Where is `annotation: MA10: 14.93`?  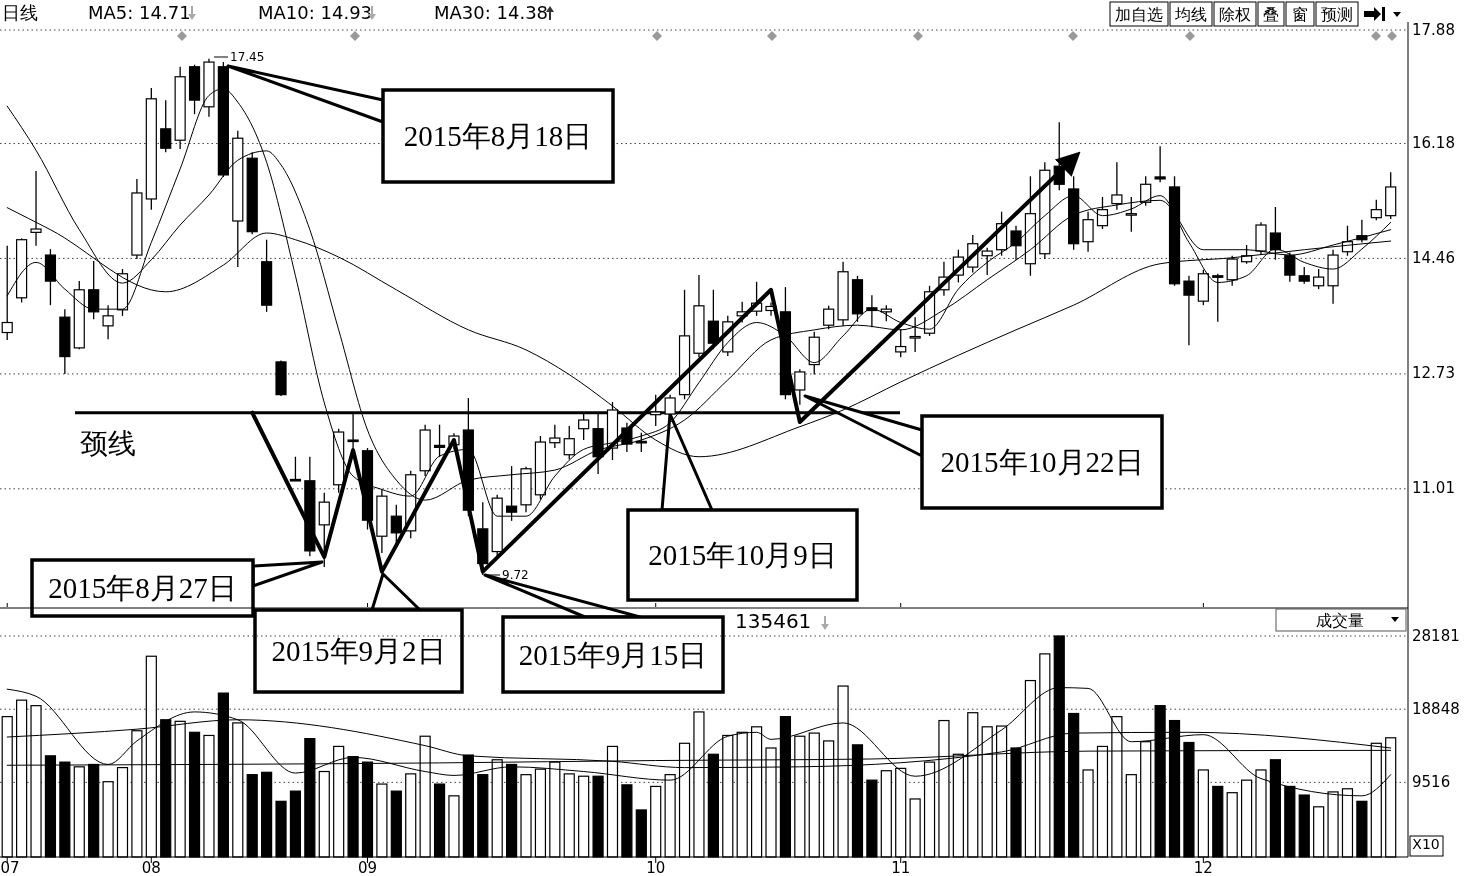
annotation: MA10: 14.93 is located at coordinates (315, 12).